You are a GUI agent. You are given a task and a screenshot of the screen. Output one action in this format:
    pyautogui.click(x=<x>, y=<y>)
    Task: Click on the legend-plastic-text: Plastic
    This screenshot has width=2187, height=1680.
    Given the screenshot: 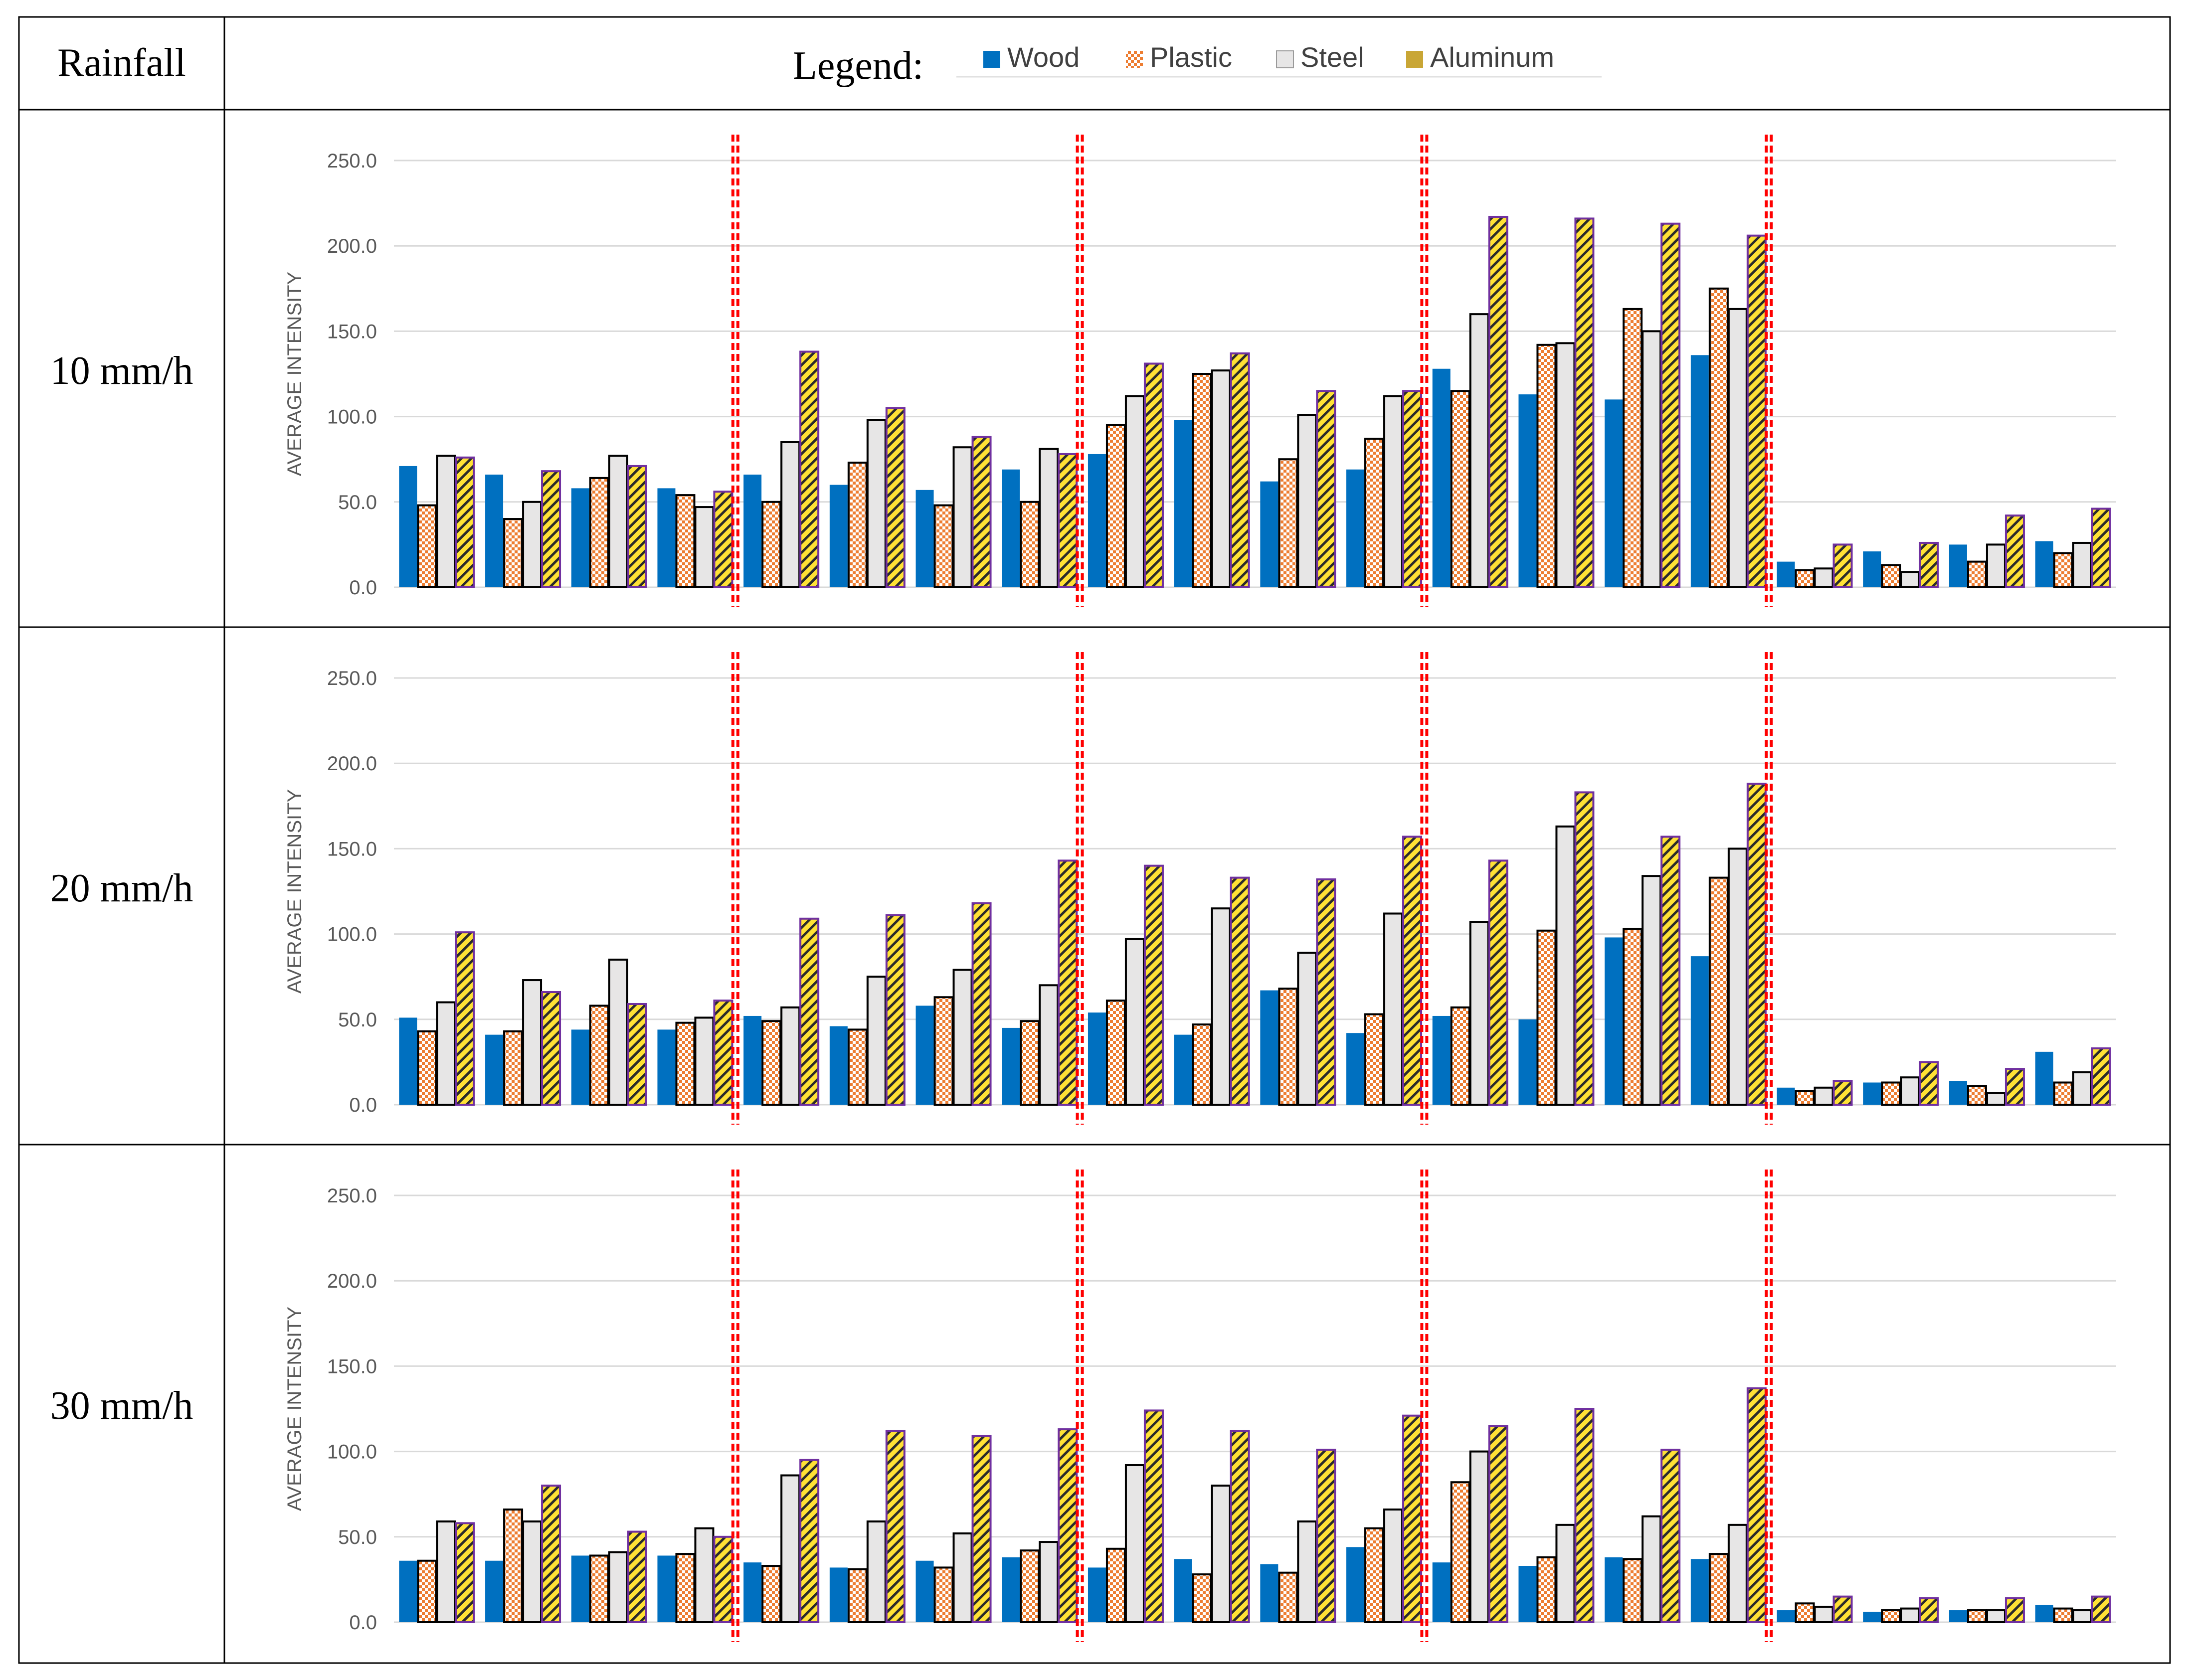 What is the action you would take?
    pyautogui.click(x=1191, y=57)
    